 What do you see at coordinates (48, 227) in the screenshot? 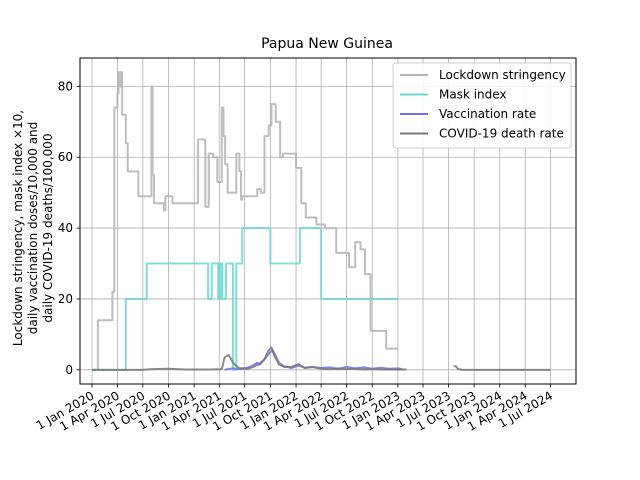
I see `y-axis-label-line-3: daily COVID-19 deaths/100,000` at bounding box center [48, 227].